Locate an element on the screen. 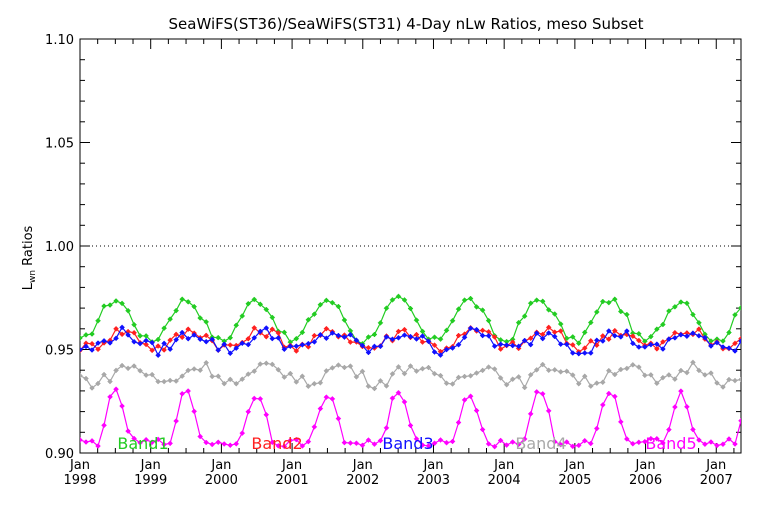 This screenshot has width=768, height=516. y-axis-title-sub: wn is located at coordinates (33, 276).